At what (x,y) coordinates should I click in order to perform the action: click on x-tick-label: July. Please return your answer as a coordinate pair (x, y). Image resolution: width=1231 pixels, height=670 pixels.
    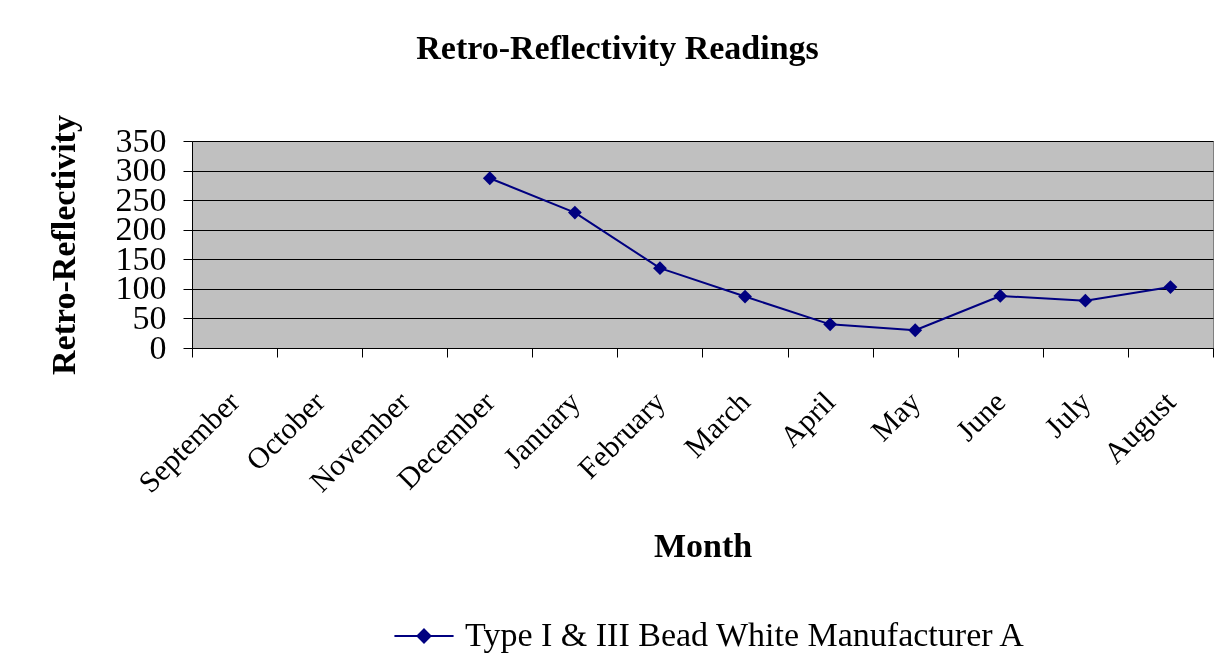
    Looking at the image, I should click on (1067, 414).